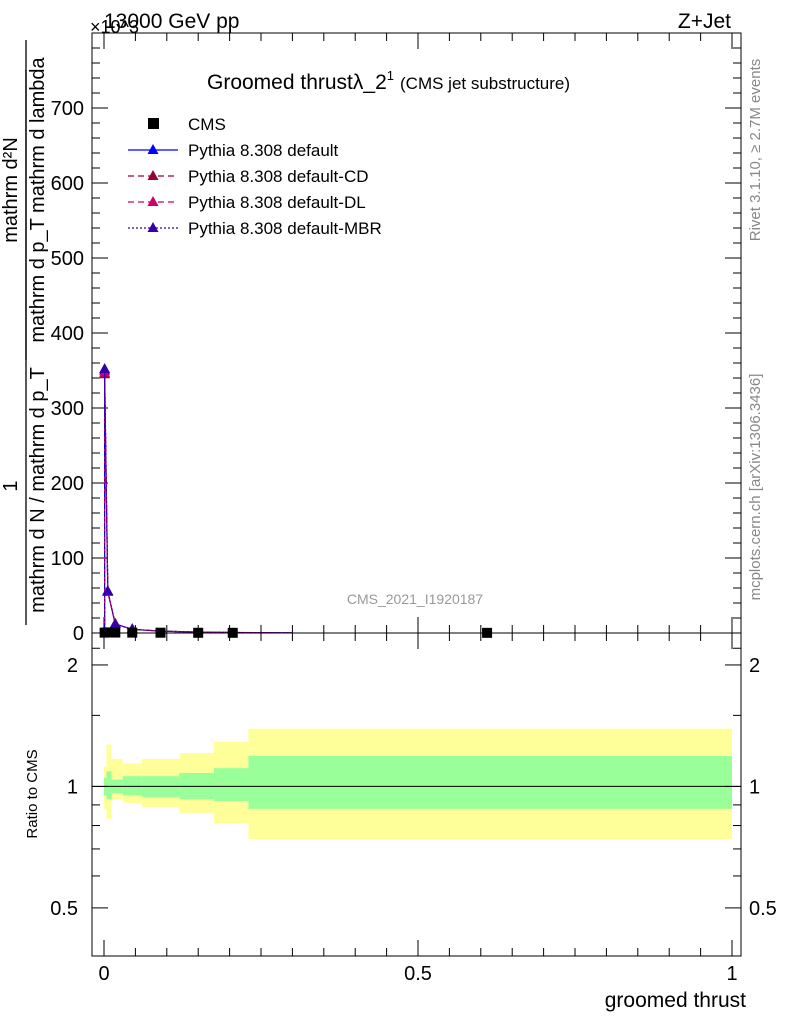 Image resolution: width=786 pixels, height=1029 pixels. Describe the element at coordinates (153, 123) in the screenshot. I see `legend-marker-square` at that location.